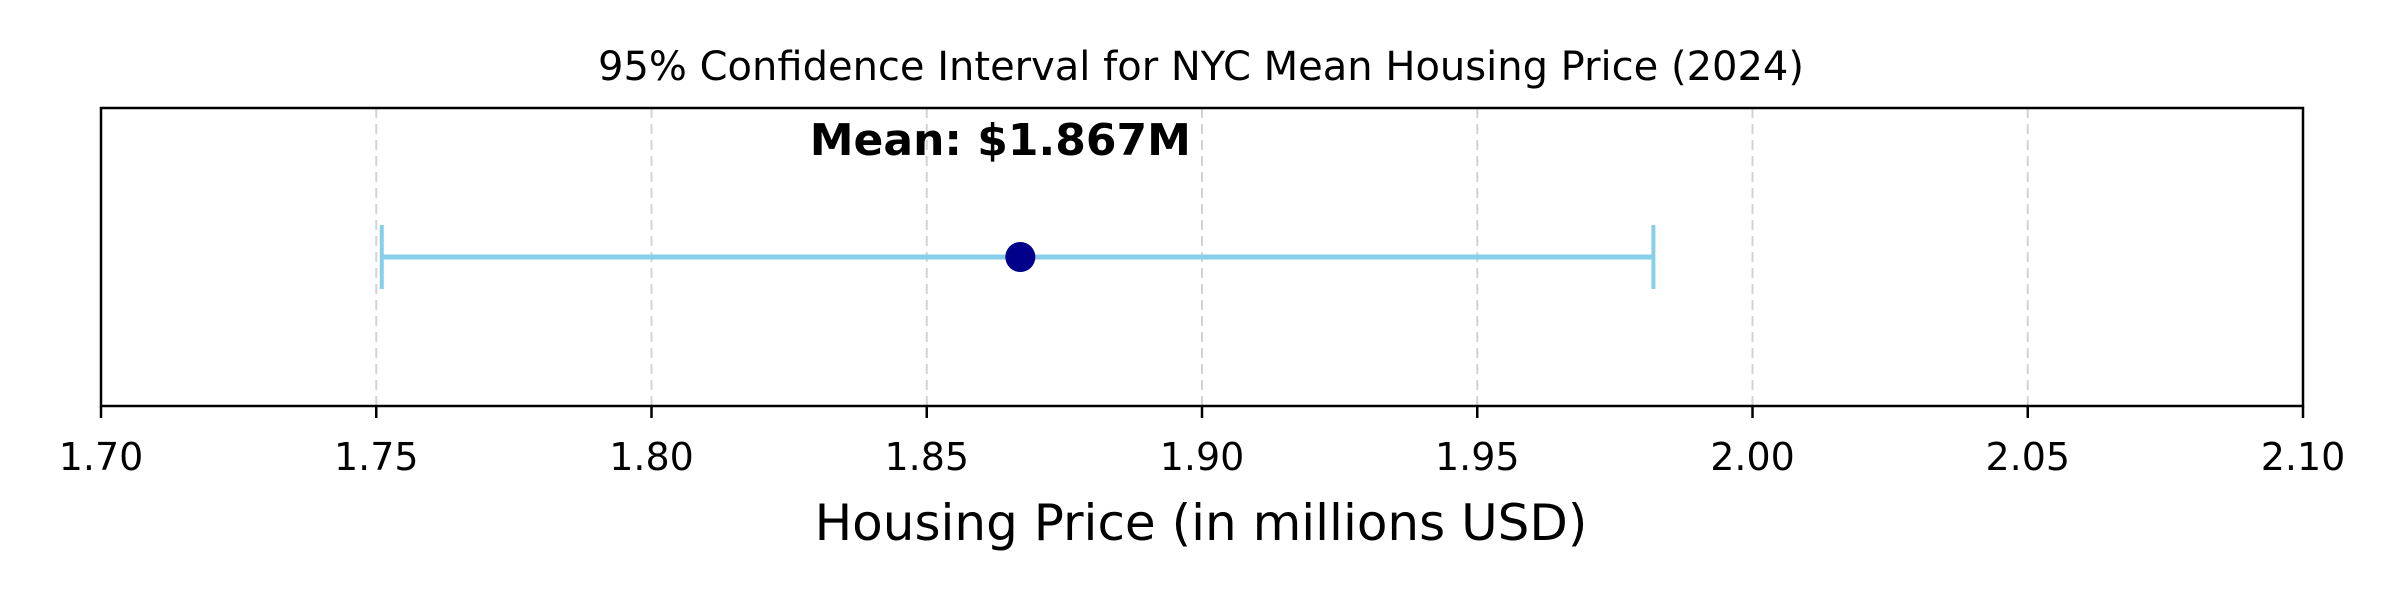 Image resolution: width=2400 pixels, height=605 pixels. I want to click on x-axis-title: Housing Price (in millions USD), so click(1201, 523).